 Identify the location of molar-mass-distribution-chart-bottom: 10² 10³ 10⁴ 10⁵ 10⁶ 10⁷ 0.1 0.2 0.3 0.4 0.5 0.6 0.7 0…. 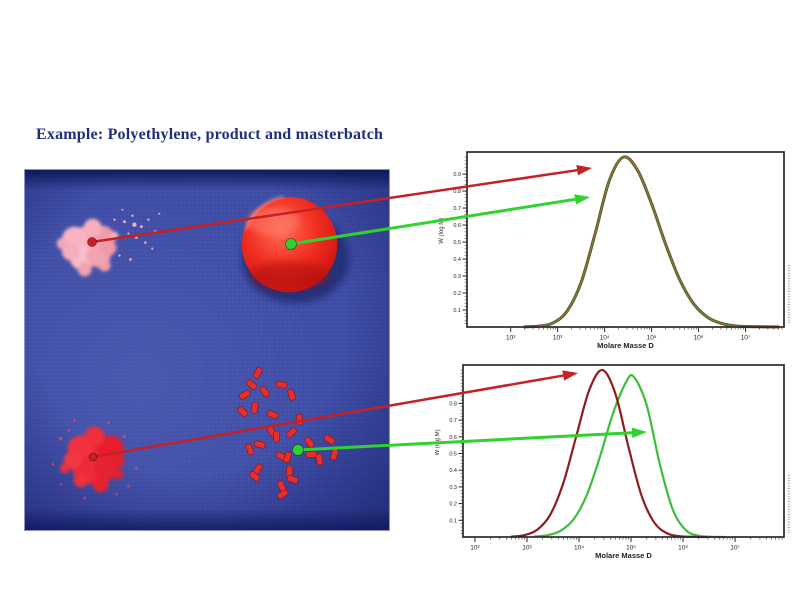
(613, 462).